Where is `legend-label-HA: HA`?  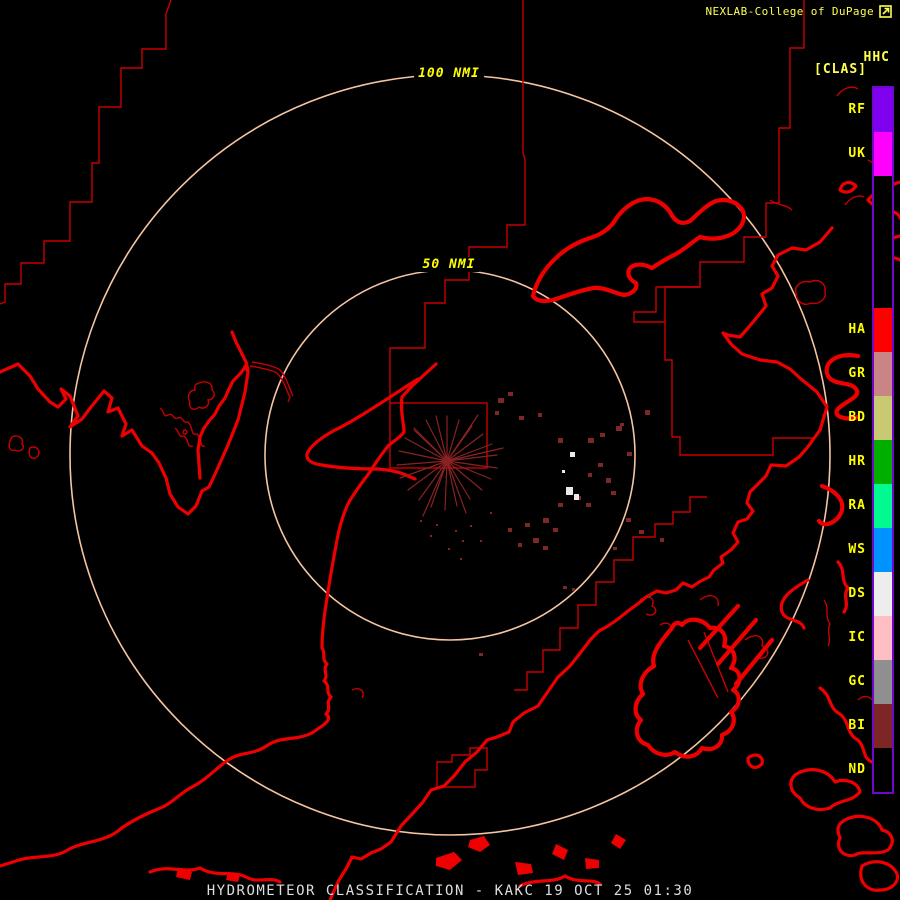 legend-label-HA: HA is located at coordinates (857, 329).